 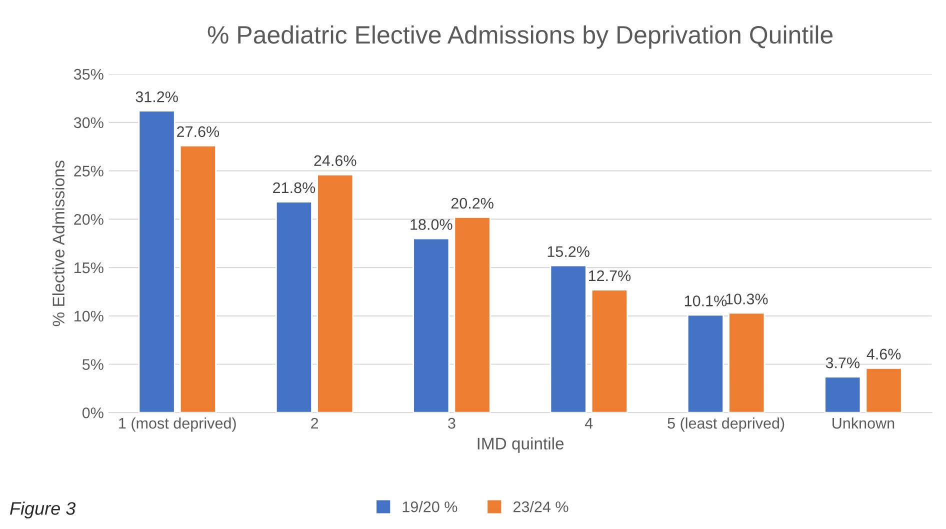 I want to click on caption: Figure 3, so click(x=43, y=510).